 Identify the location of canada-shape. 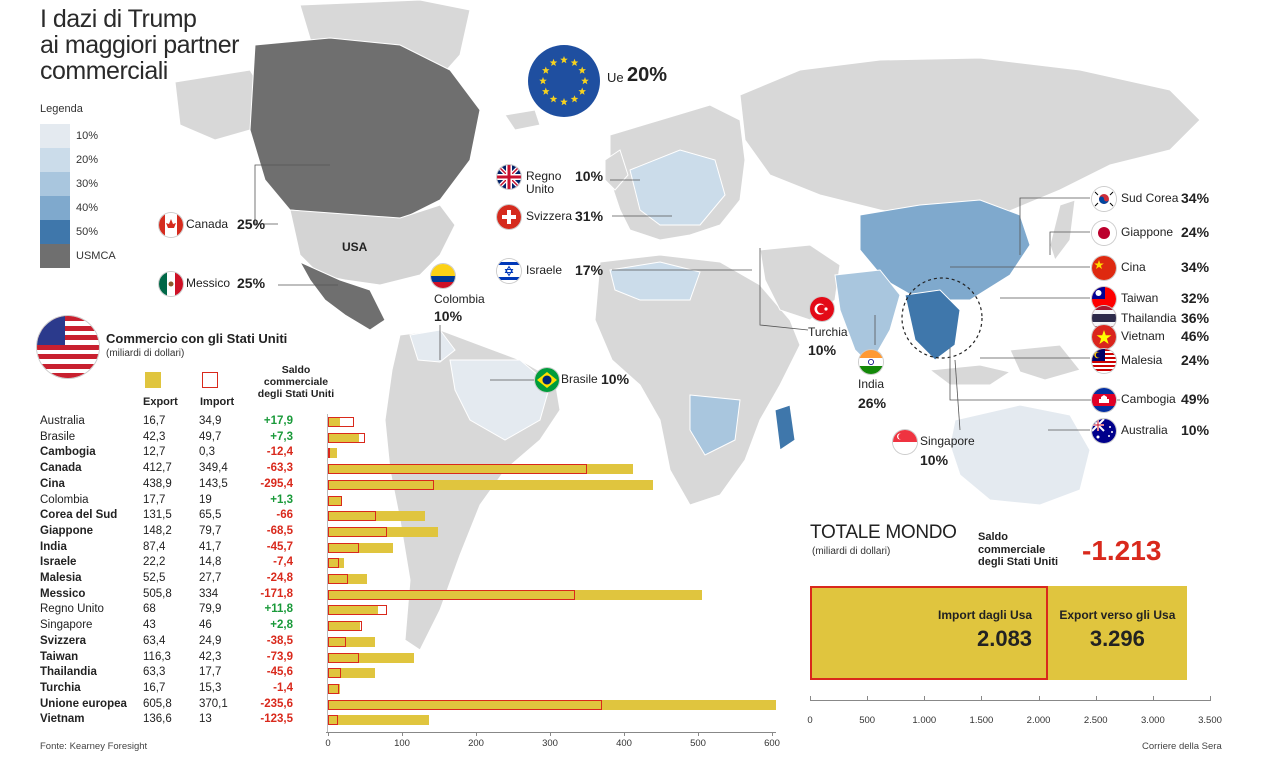
(365, 129).